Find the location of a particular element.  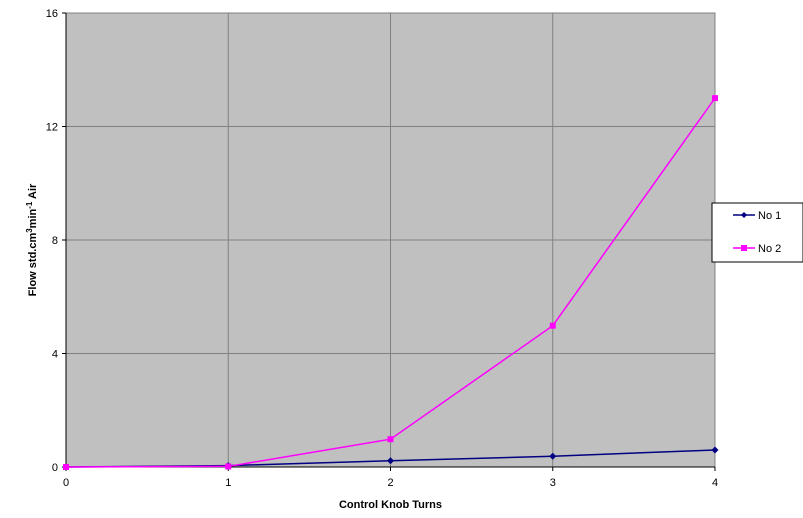

y-axis-title-end: Air is located at coordinates (33, 192).